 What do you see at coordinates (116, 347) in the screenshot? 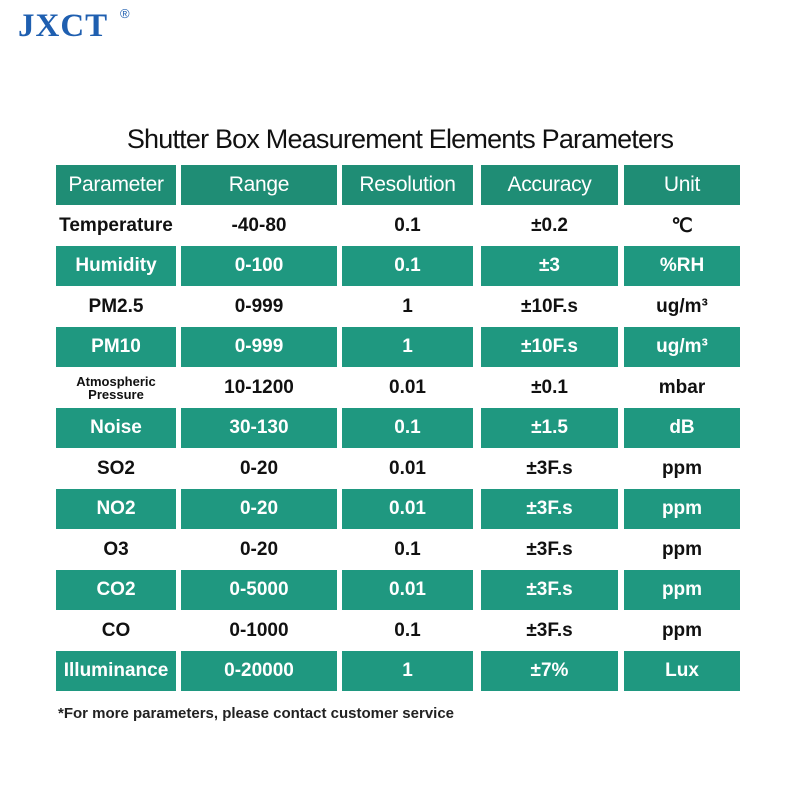
I see `cell-parameter: PM10` at bounding box center [116, 347].